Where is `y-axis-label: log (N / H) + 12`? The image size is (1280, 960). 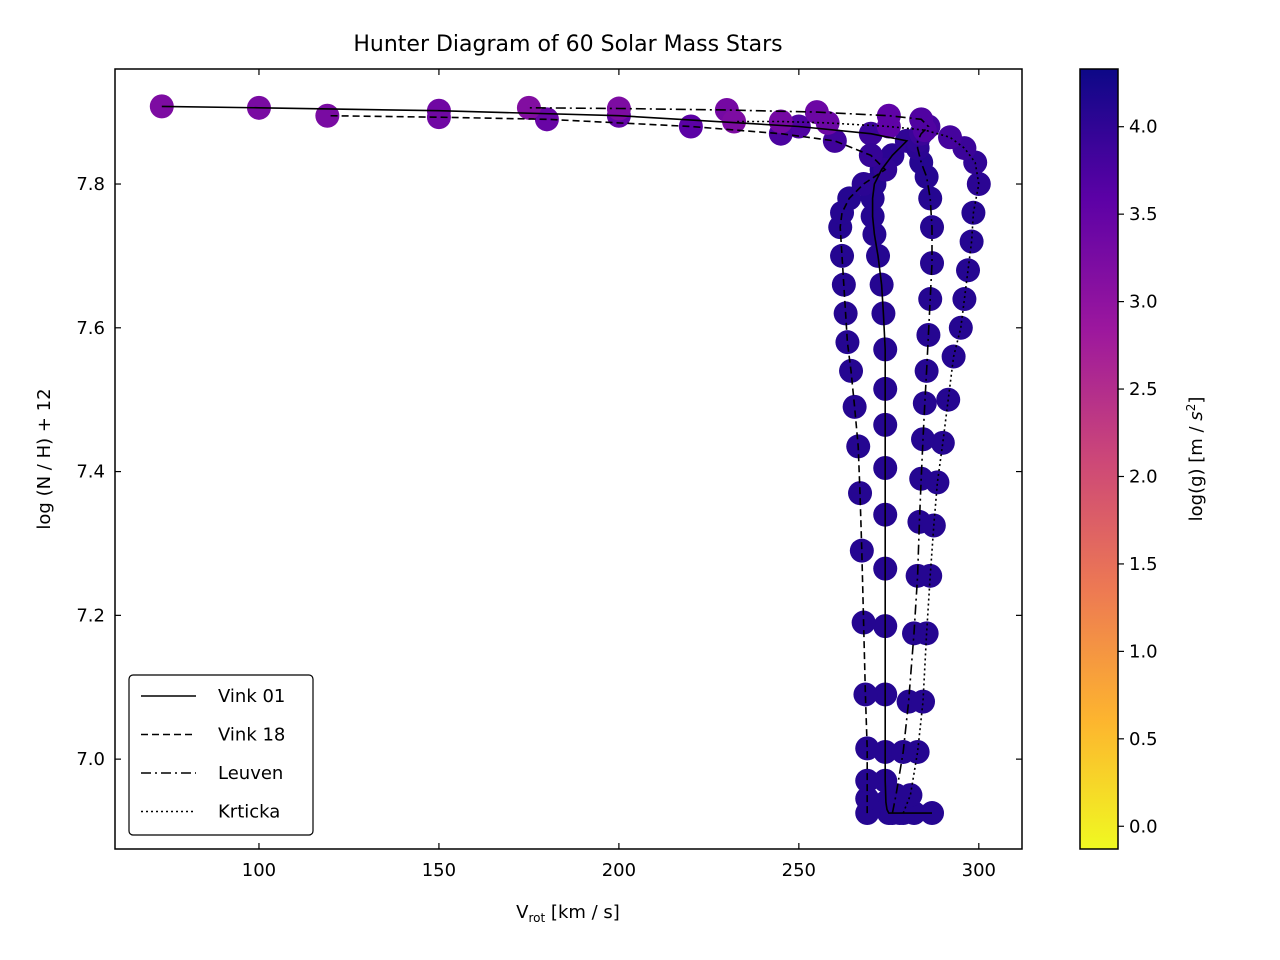
y-axis-label: log (N / H) + 12 is located at coordinates (44, 458).